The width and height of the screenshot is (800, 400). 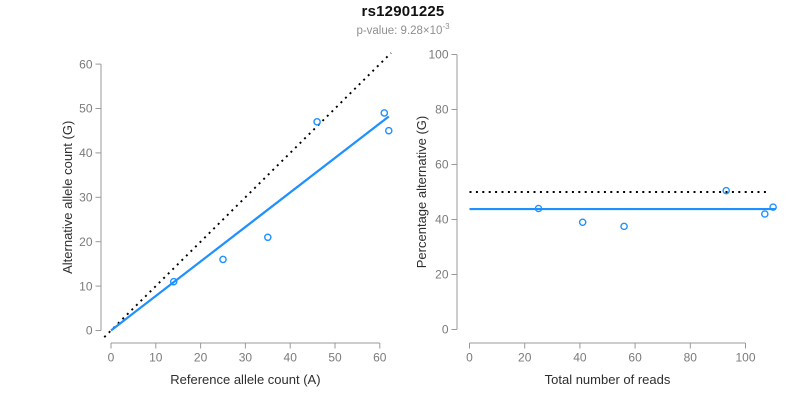 I want to click on y-tick-label: 30, so click(x=86, y=198).